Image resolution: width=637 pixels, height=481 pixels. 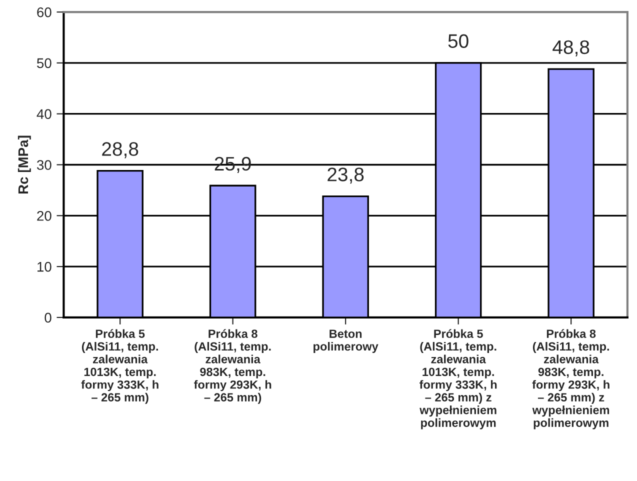 I want to click on y-tick-label: 20, so click(x=44, y=215).